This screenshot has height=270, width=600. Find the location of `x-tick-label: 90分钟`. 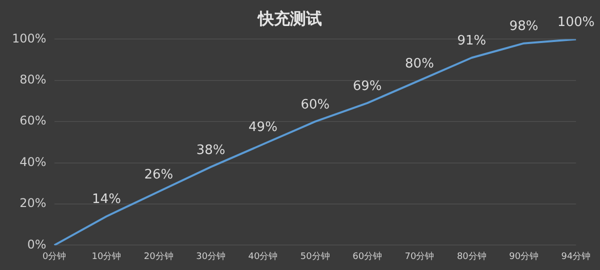

x-tick-label: 90分钟 is located at coordinates (524, 256).